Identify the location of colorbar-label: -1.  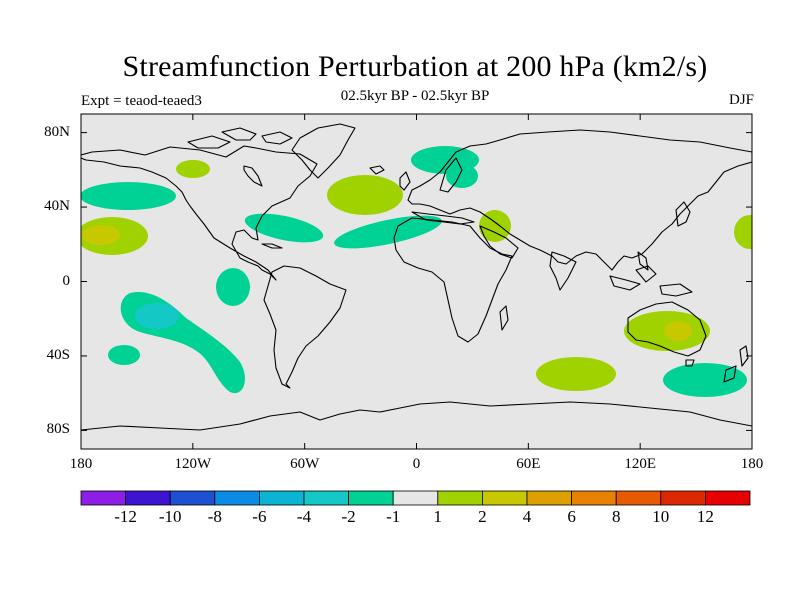
(393, 516).